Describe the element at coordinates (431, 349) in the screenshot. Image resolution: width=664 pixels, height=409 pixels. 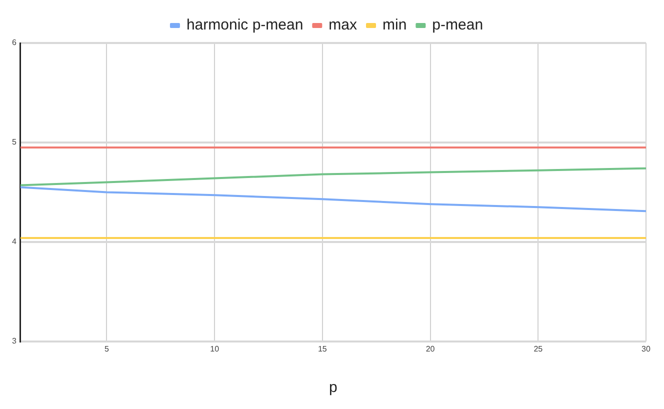
I see `x-tick-label: 20` at that location.